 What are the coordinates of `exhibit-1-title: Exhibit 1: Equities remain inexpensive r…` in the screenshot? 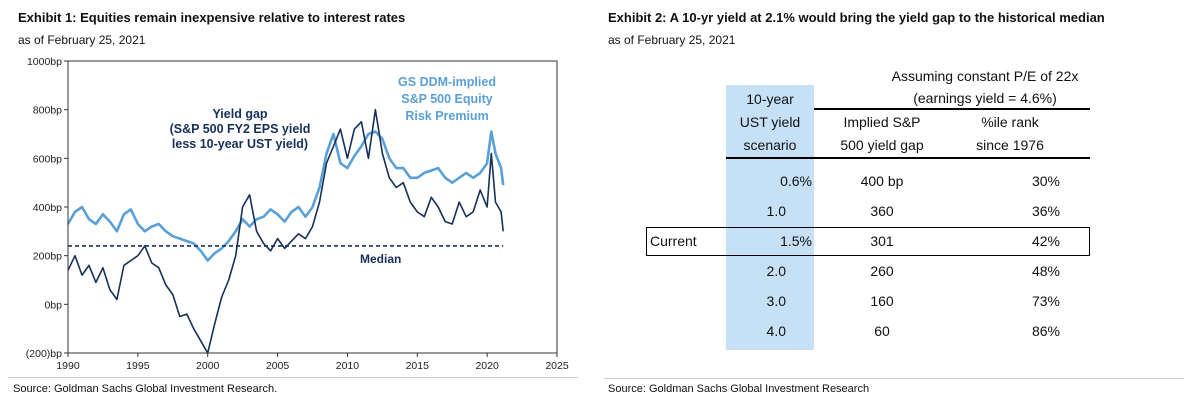 It's located at (212, 17).